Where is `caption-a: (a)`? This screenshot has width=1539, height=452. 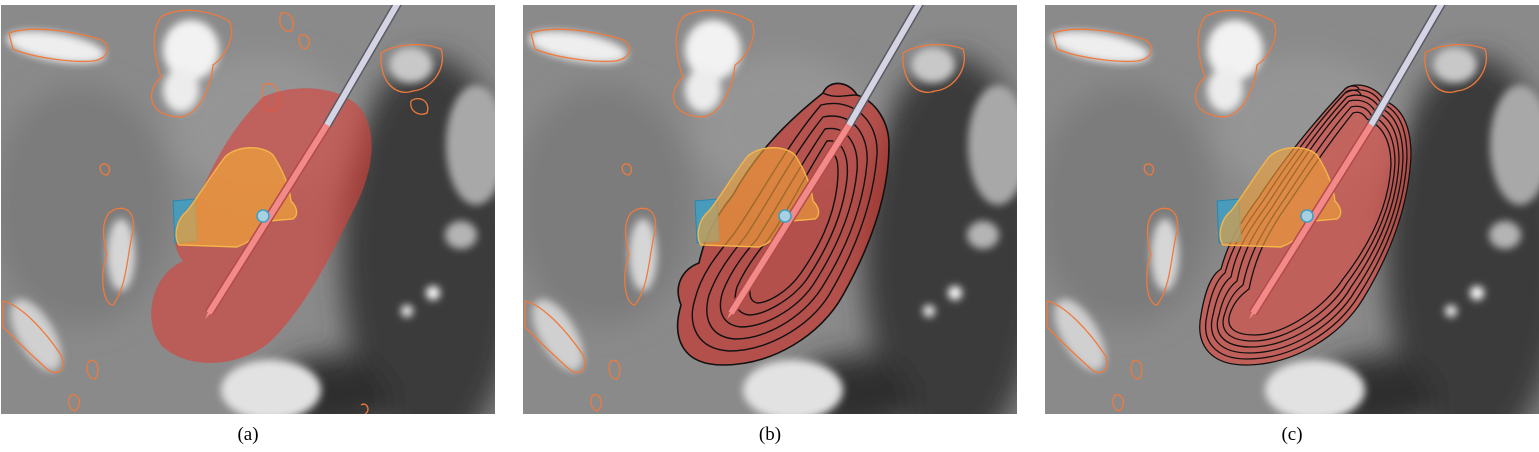
caption-a: (a) is located at coordinates (248, 434).